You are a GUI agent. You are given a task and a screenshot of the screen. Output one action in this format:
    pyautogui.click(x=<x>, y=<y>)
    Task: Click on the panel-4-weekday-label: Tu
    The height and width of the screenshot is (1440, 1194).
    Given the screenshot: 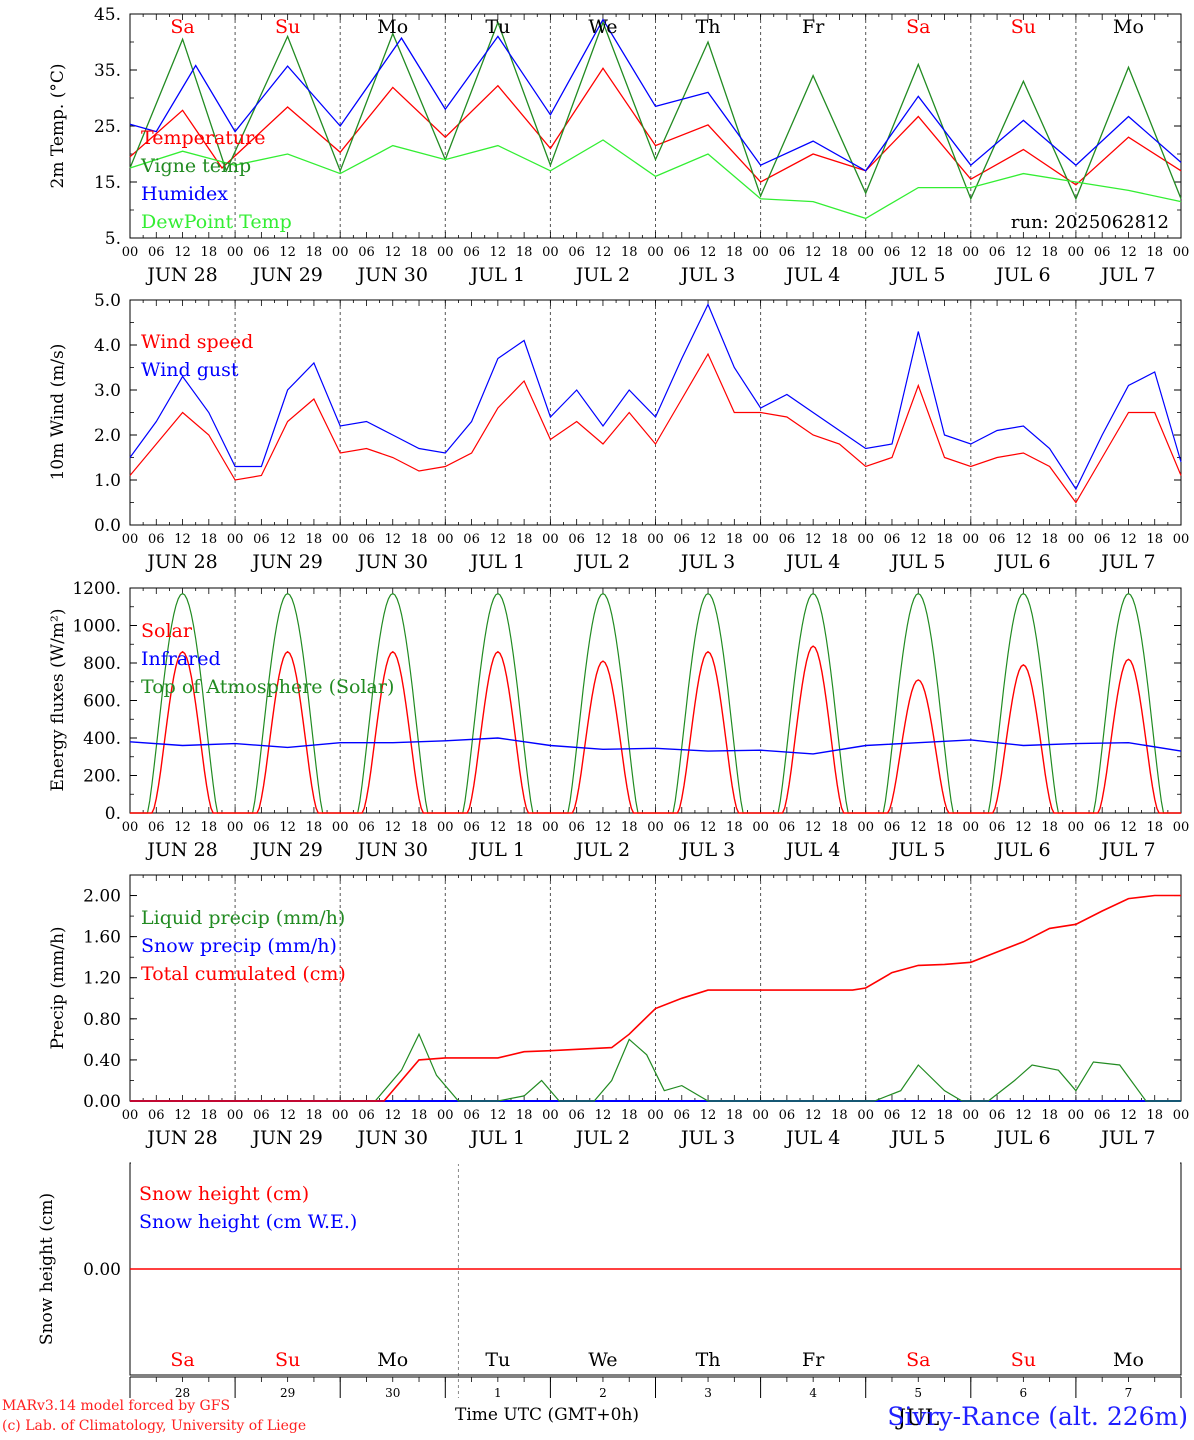 What is the action you would take?
    pyautogui.click(x=497, y=1360)
    